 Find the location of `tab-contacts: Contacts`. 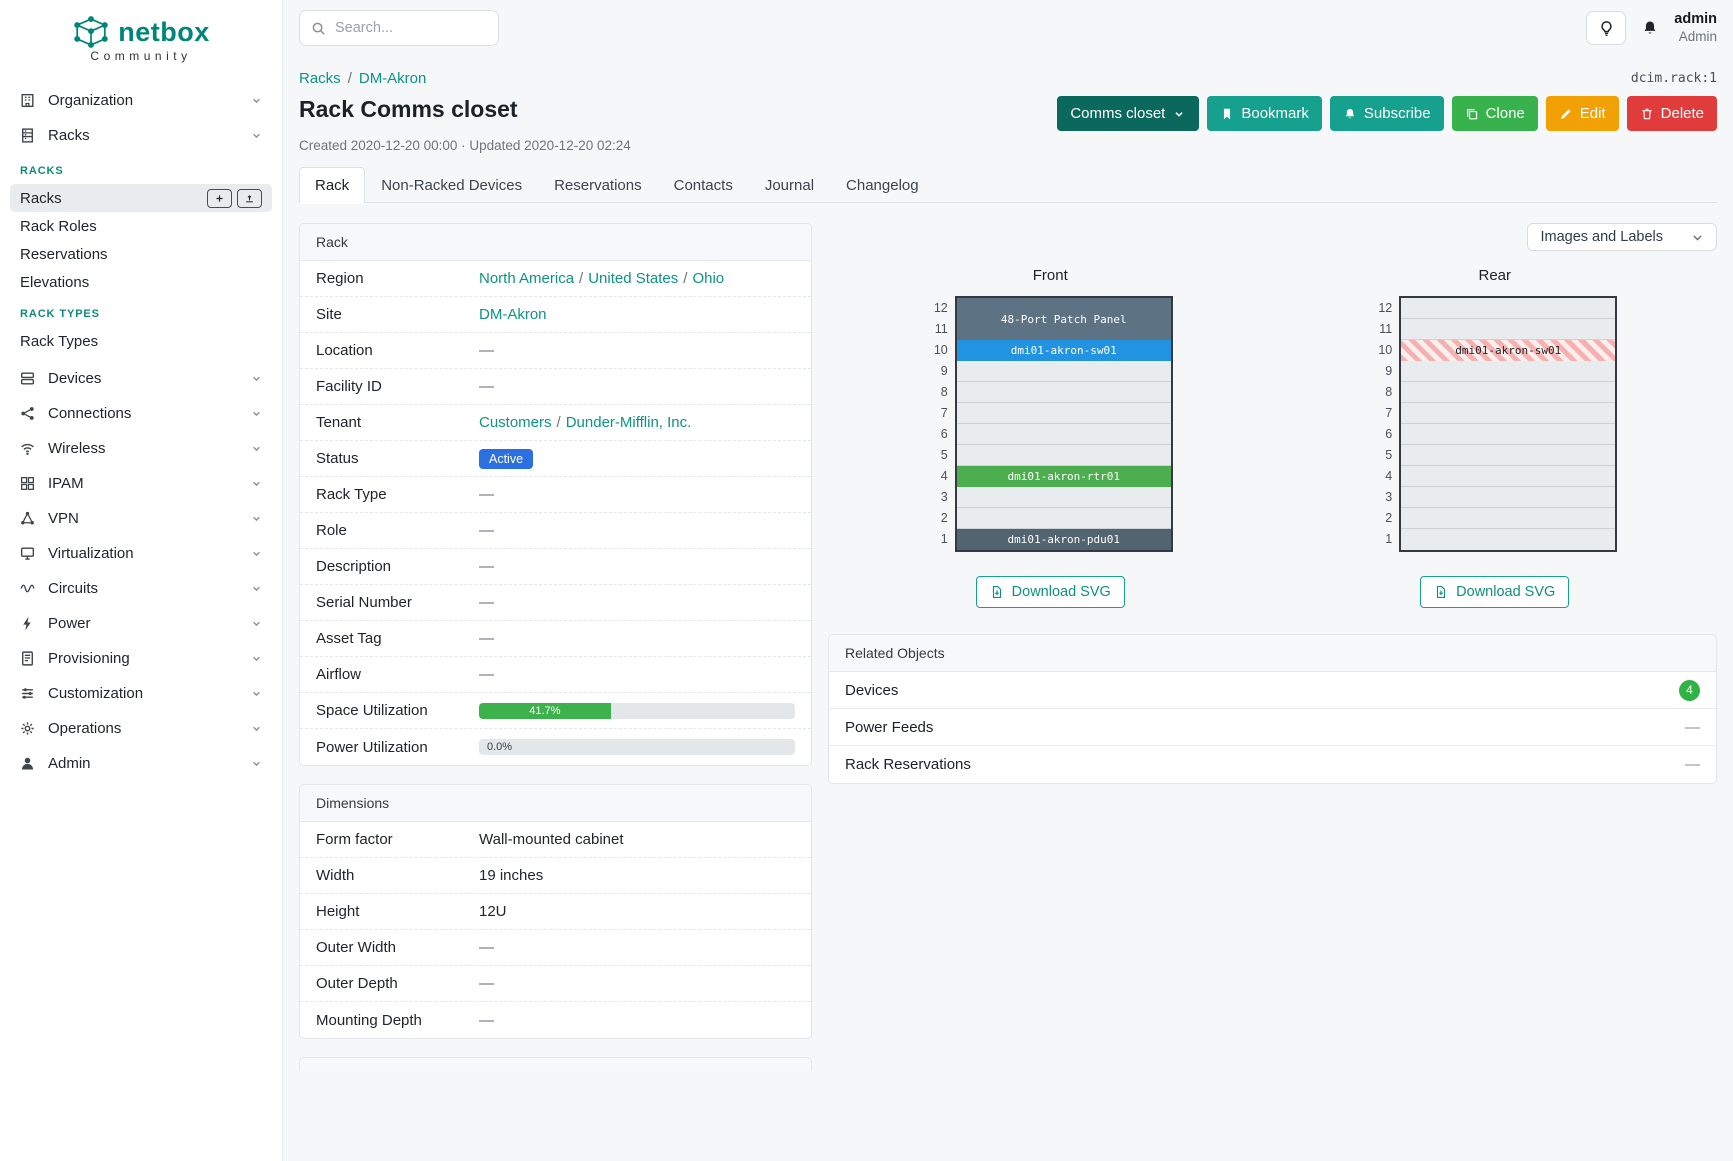

tab-contacts: Contacts is located at coordinates (703, 185).